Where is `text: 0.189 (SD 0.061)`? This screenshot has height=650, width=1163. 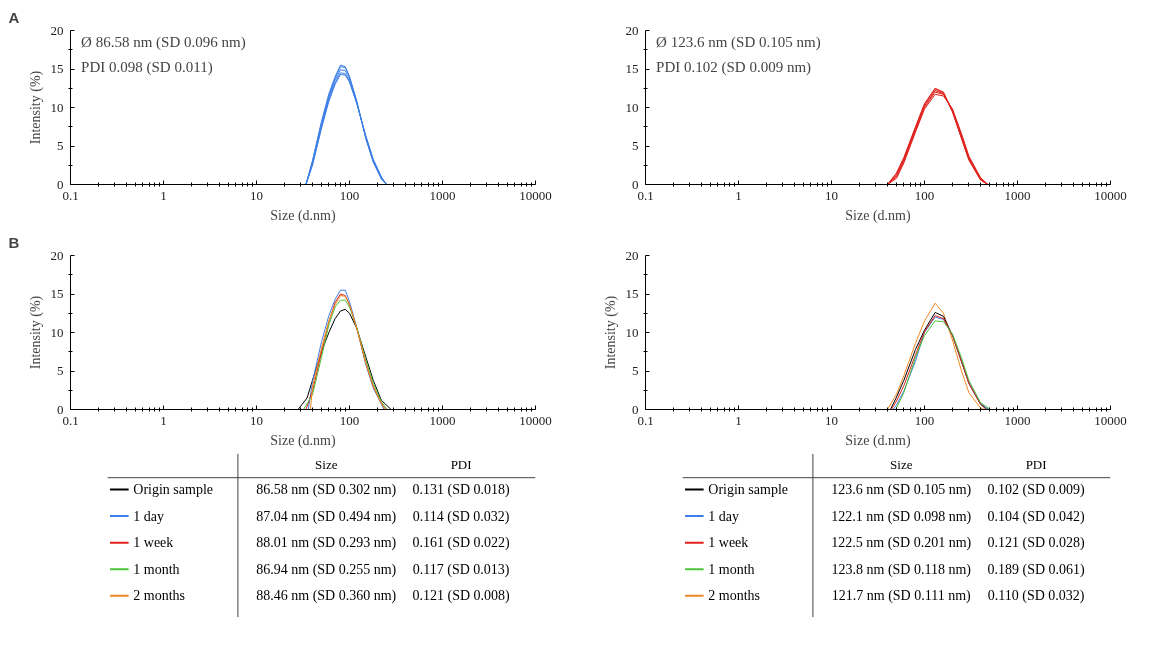
text: 0.189 (SD 0.061) is located at coordinates (1036, 569).